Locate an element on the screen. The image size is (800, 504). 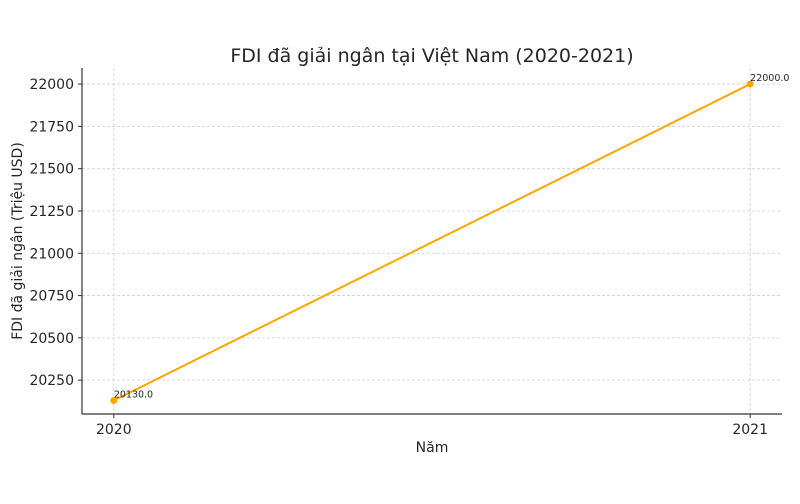
y-tick-label: 20750 is located at coordinates (51, 297).